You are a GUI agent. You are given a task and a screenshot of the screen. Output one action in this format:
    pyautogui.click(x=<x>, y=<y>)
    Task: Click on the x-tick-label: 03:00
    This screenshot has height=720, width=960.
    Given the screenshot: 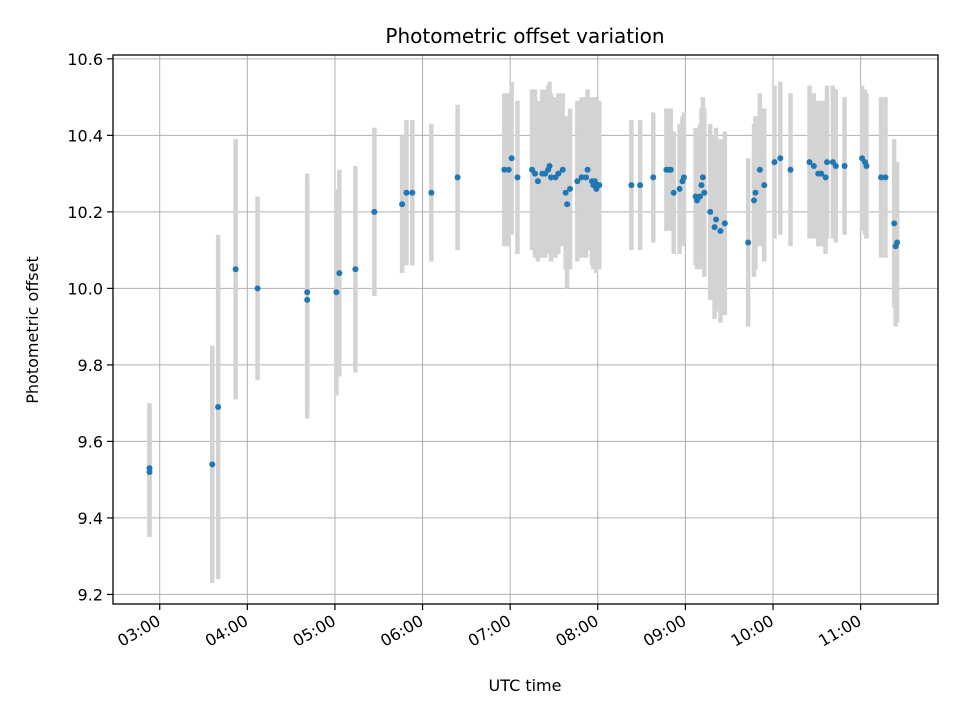 What is the action you would take?
    pyautogui.click(x=138, y=631)
    